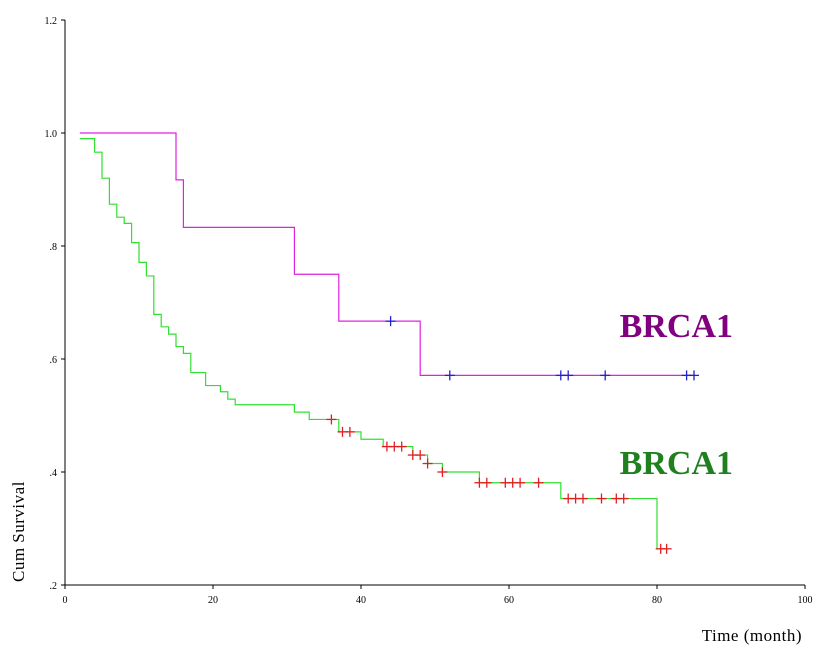 The width and height of the screenshot is (819, 646). I want to click on x-axis-title: Time (month), so click(752, 635).